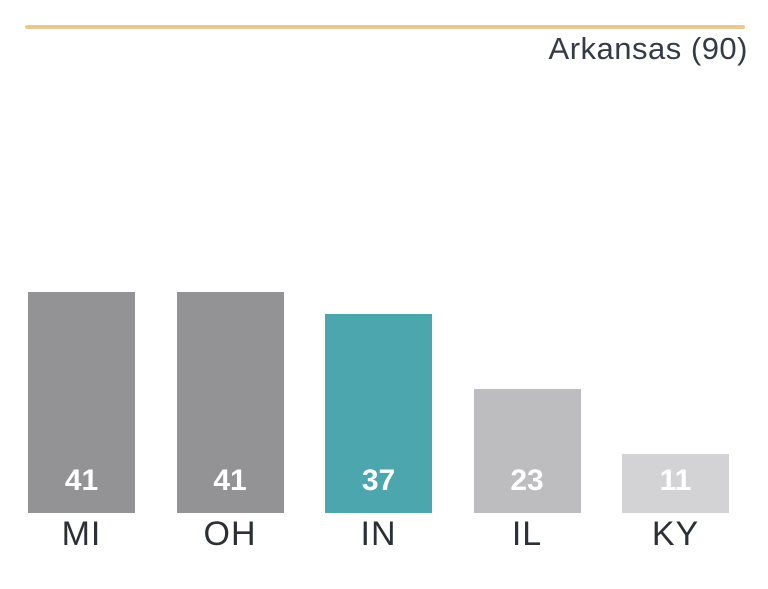 The image size is (768, 589). I want to click on bar-MI: 41, so click(81, 402).